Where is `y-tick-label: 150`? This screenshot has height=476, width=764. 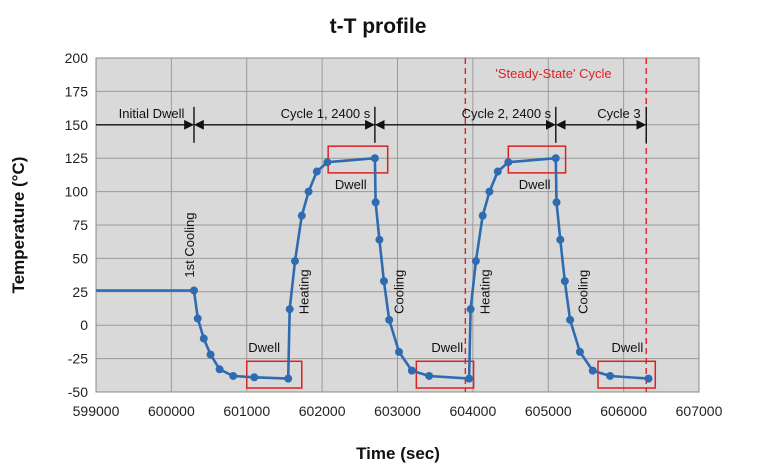 y-tick-label: 150 is located at coordinates (77, 125).